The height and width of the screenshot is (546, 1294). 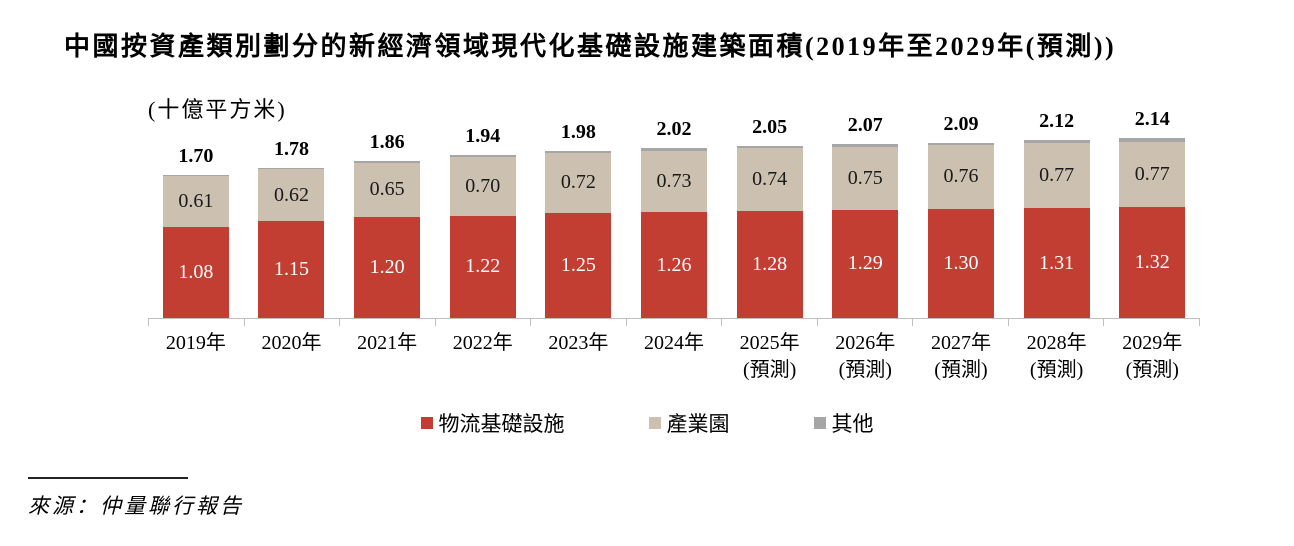 I want to click on bar-column: 1.98 0.72 1.25, so click(x=579, y=219).